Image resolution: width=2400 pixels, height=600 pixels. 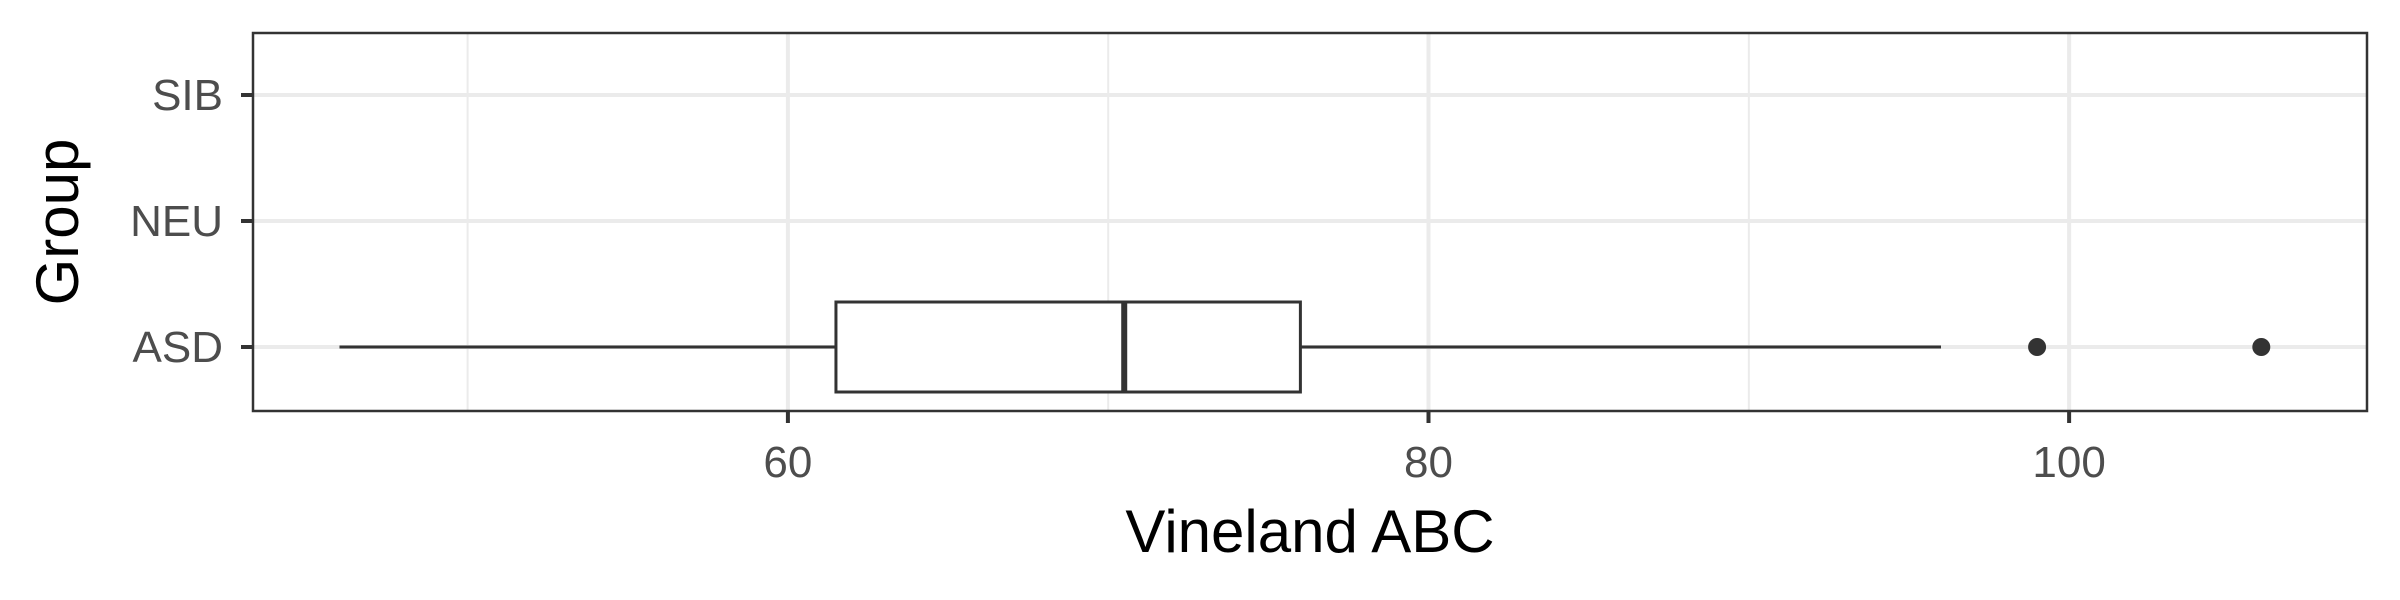 What do you see at coordinates (1309, 531) in the screenshot?
I see `x-axis-title: Vineland ABC` at bounding box center [1309, 531].